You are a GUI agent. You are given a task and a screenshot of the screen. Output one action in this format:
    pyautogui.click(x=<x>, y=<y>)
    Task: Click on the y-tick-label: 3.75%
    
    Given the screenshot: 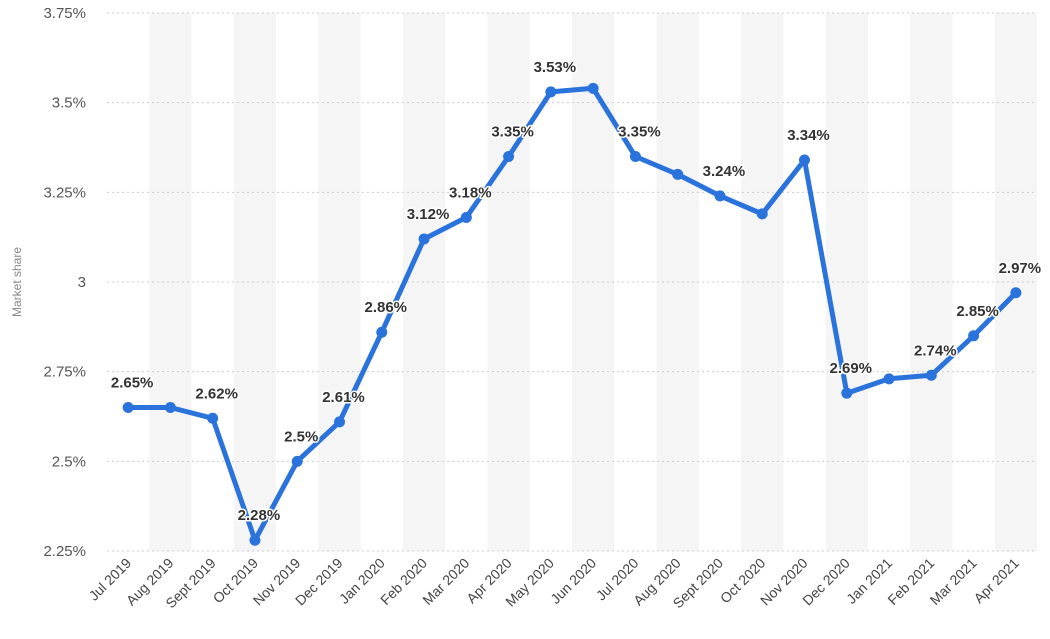 What is the action you would take?
    pyautogui.click(x=64, y=13)
    